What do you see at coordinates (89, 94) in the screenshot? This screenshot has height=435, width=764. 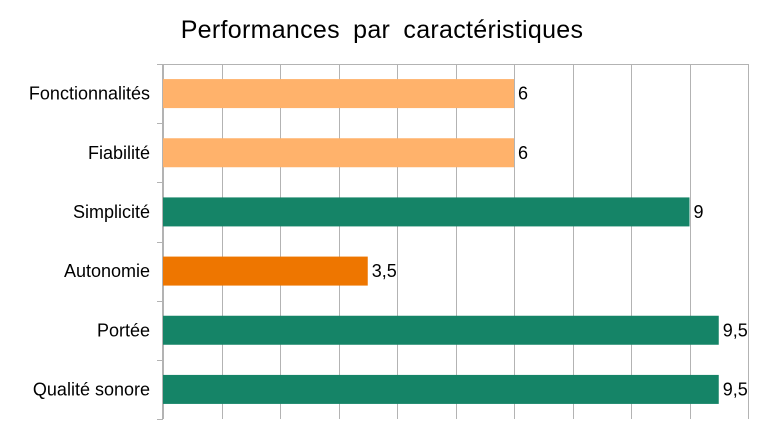 I see `y-tick-label: Fonctionnalités` at bounding box center [89, 94].